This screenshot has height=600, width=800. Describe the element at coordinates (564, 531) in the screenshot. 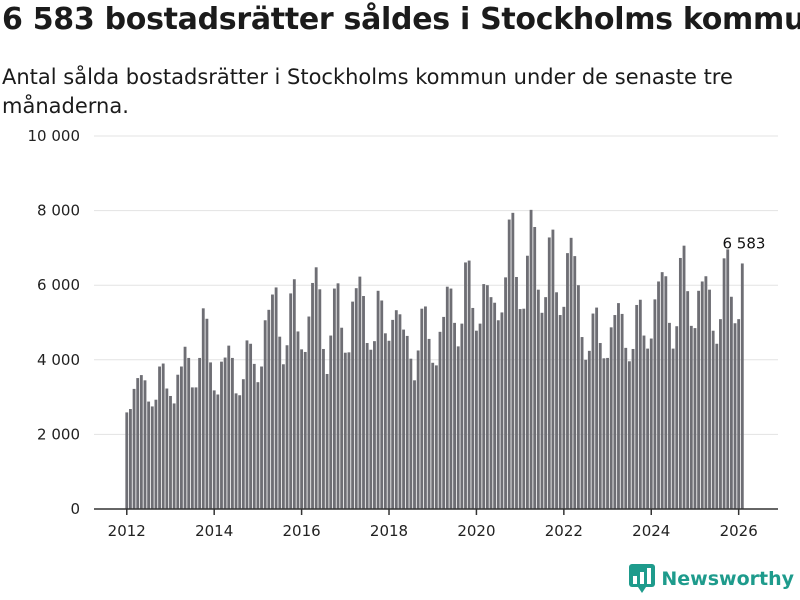

I see `x-tick-label: 2022` at that location.